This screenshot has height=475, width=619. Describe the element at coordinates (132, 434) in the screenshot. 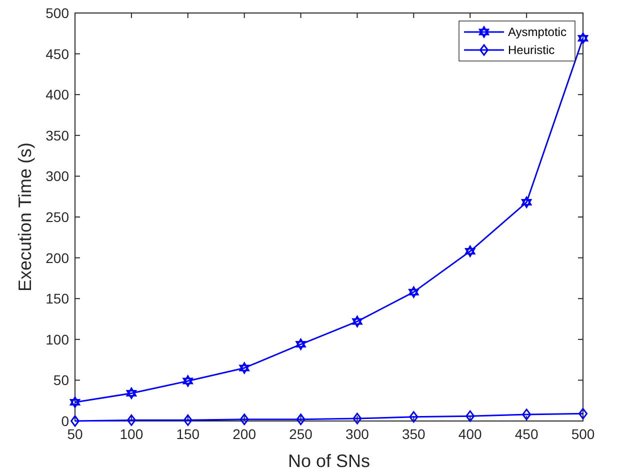

I see `x-tick-label: 100` at that location.